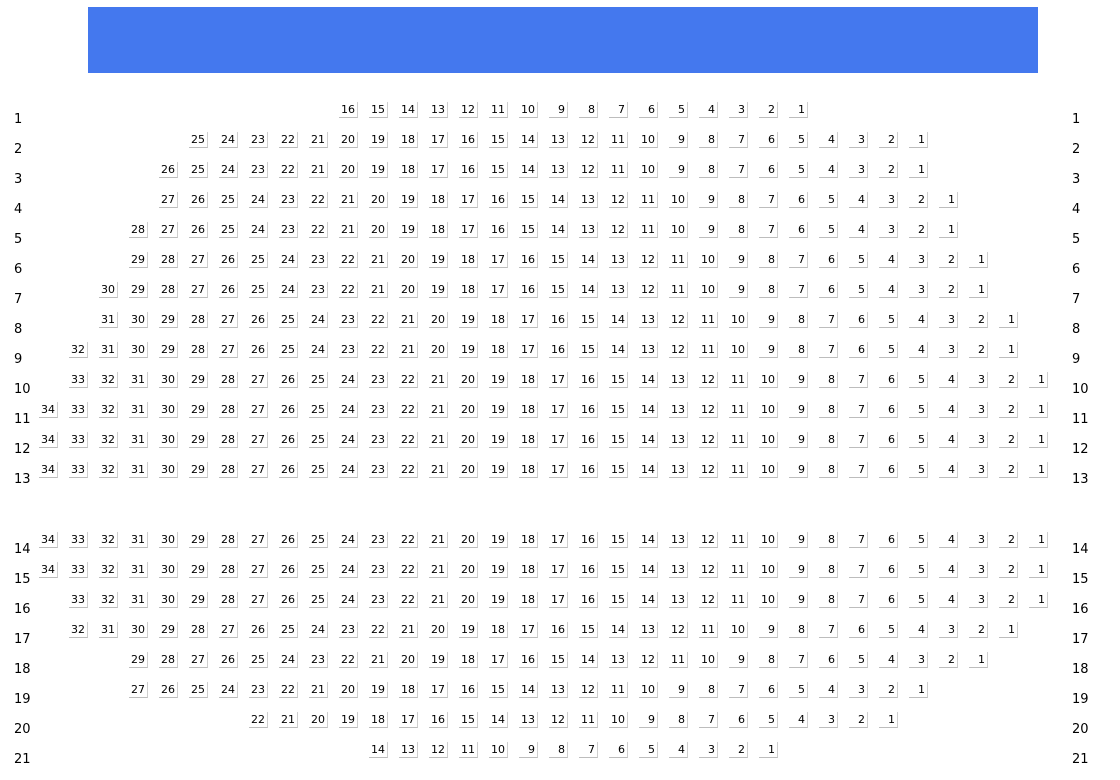  Describe the element at coordinates (528, 470) in the screenshot. I see `seat-row-13-18: 18` at that location.